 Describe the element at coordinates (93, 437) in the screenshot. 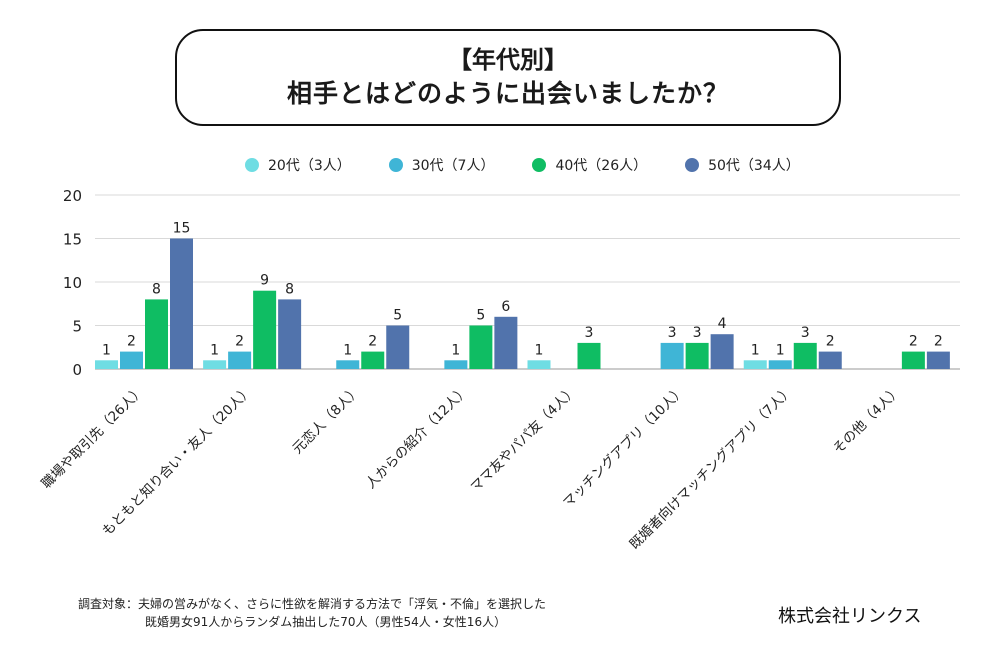

I see `x-tick-label-workplace: 職場や取引先（26人）` at that location.